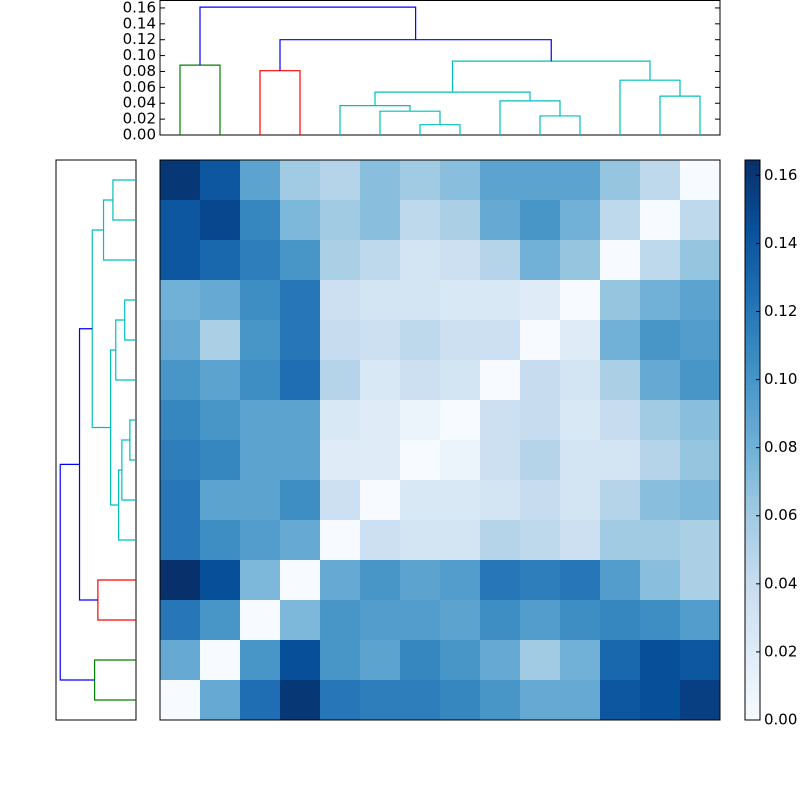  What do you see at coordinates (752, 440) in the screenshot?
I see `colorbar-frame` at bounding box center [752, 440].